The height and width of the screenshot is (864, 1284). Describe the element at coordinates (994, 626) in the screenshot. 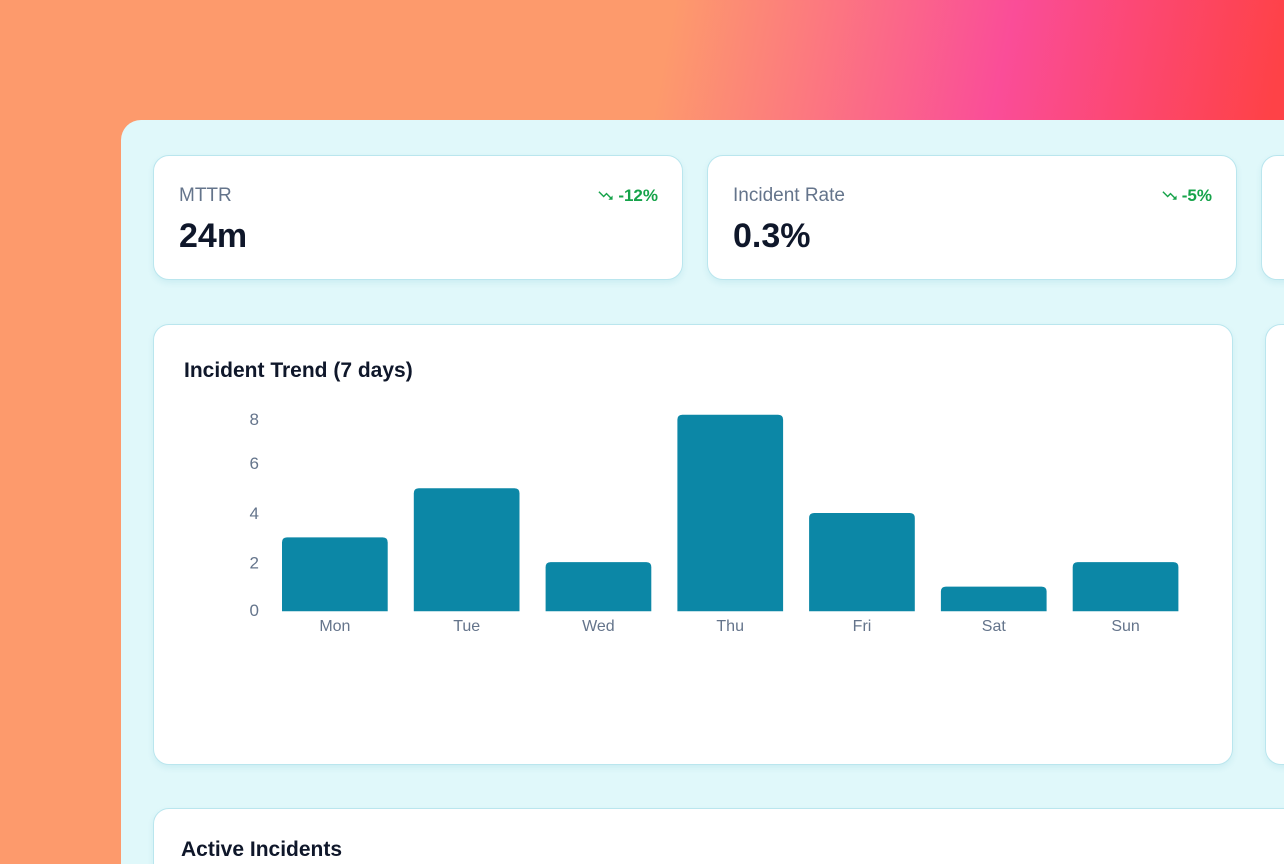

I see `svg-text: Sat` at that location.